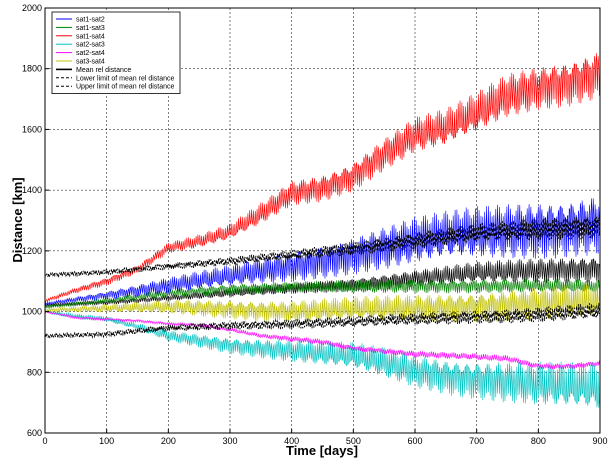  What do you see at coordinates (599, 441) in the screenshot?
I see `x-tick-label: 900` at bounding box center [599, 441].